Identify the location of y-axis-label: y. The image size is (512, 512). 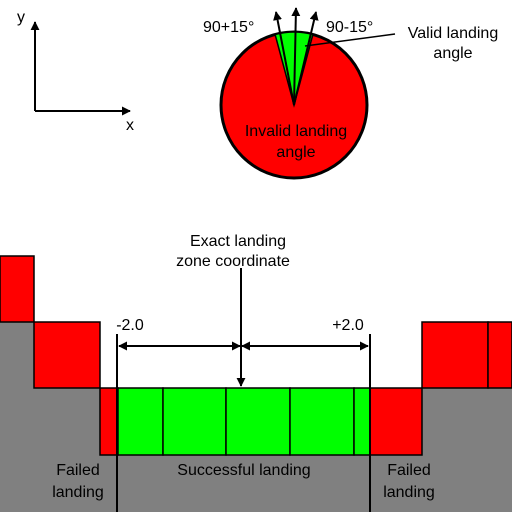
(21, 17).